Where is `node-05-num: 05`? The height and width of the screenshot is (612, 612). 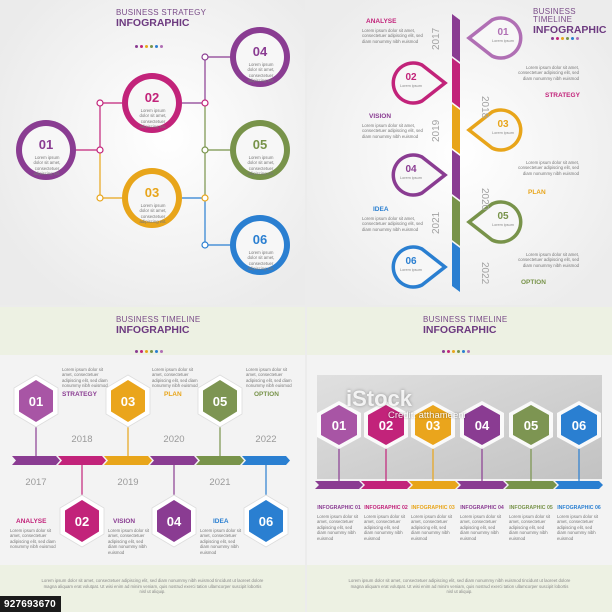 node-05-num: 05 is located at coordinates (260, 144).